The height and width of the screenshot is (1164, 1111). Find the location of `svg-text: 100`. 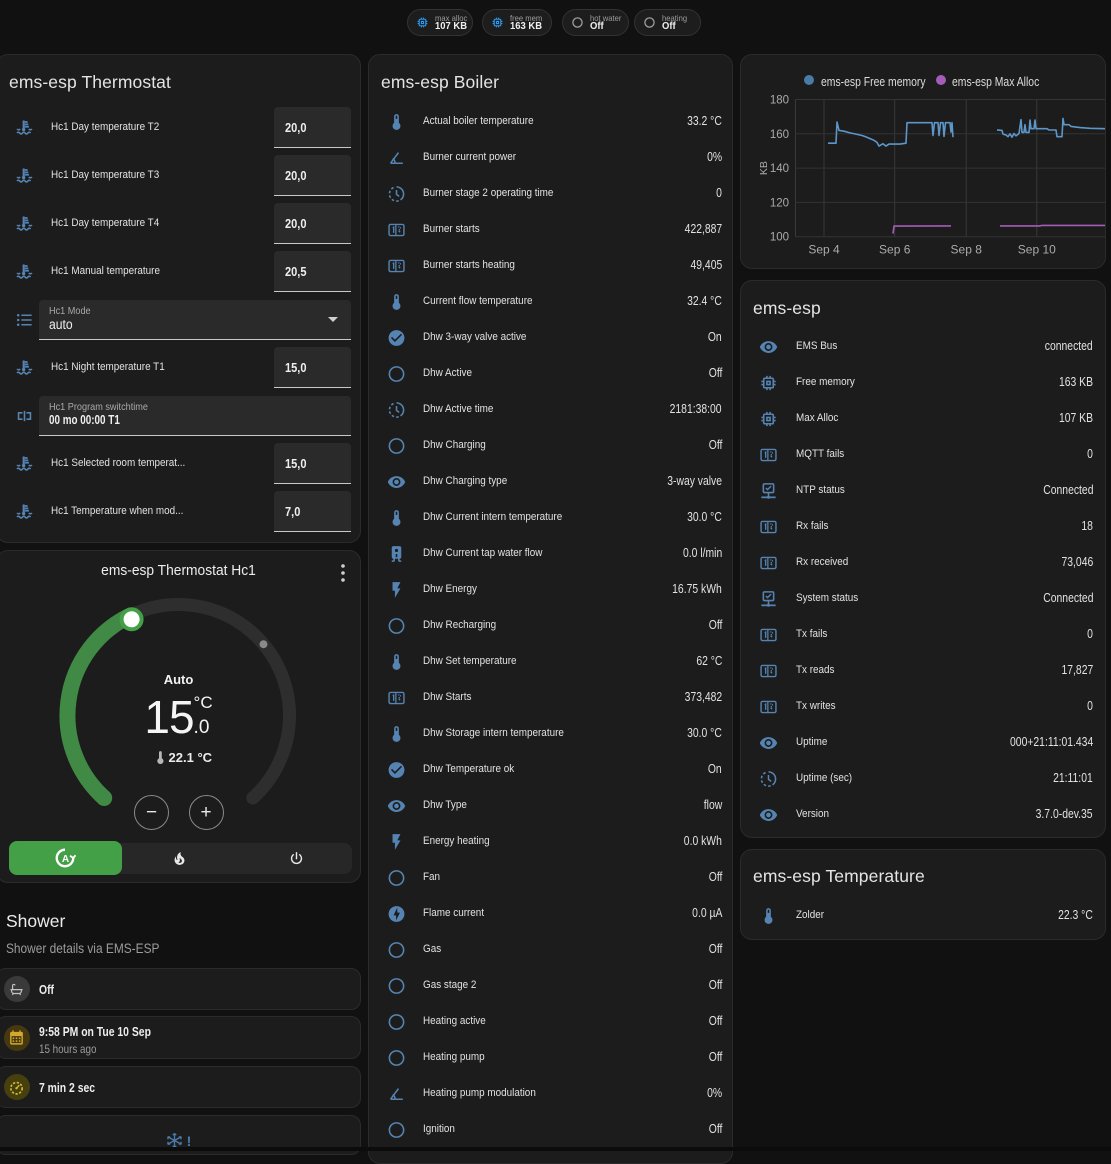

svg-text: 100 is located at coordinates (779, 238).